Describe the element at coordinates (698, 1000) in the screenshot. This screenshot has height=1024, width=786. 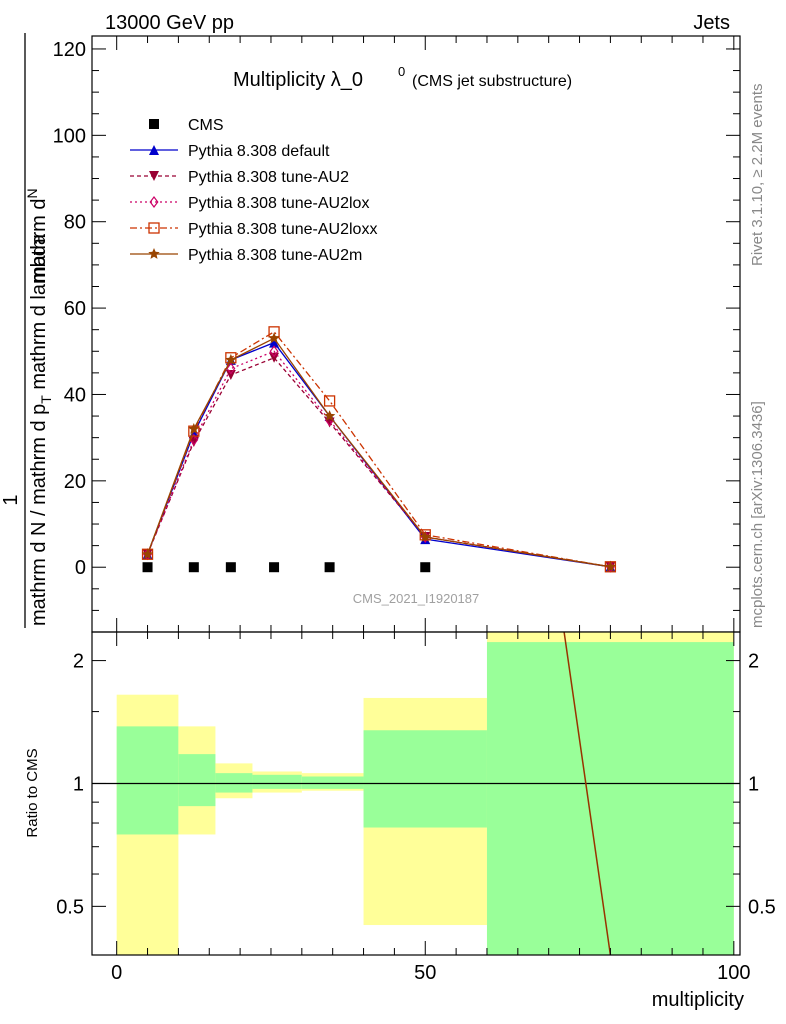
I see `x-axis-label: multiplicity` at that location.